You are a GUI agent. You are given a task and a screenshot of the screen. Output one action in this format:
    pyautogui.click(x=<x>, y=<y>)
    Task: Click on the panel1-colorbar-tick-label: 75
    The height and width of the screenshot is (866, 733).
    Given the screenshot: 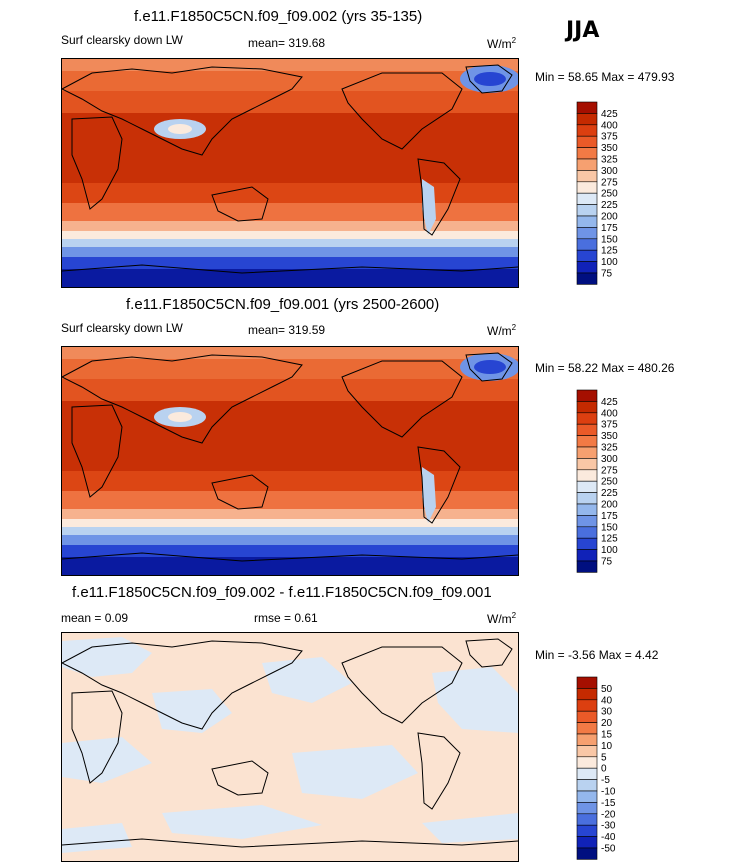 What is the action you would take?
    pyautogui.click(x=607, y=274)
    